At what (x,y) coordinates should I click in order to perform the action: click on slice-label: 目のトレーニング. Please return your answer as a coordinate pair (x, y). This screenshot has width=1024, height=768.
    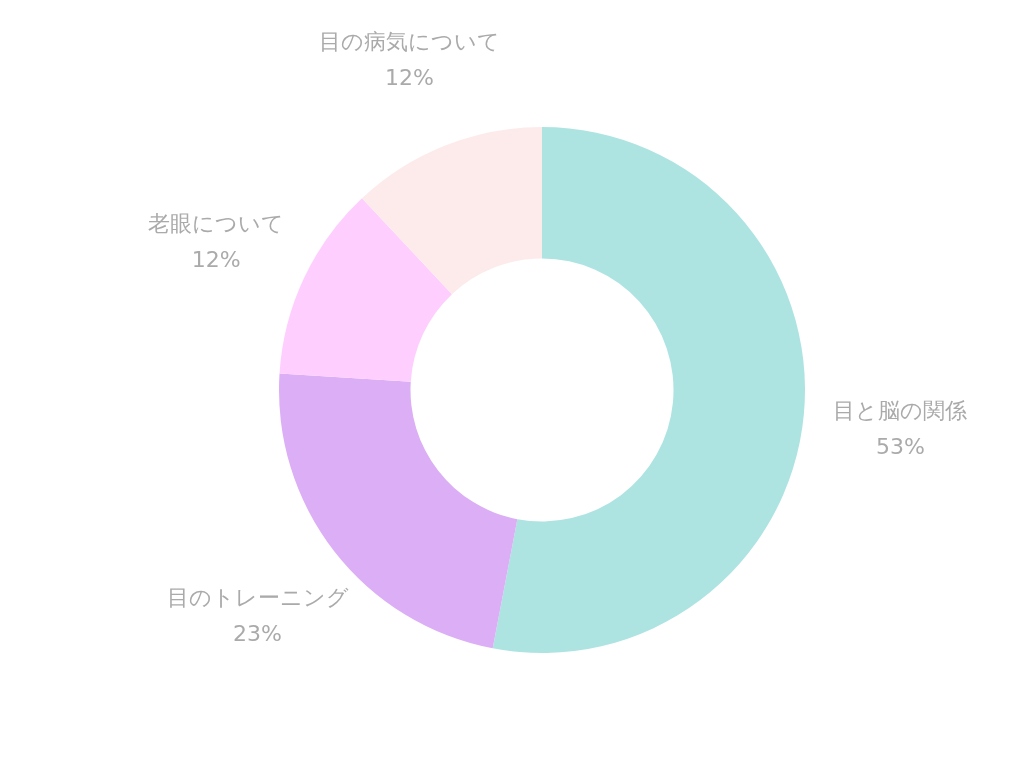
    Looking at the image, I should click on (257, 597).